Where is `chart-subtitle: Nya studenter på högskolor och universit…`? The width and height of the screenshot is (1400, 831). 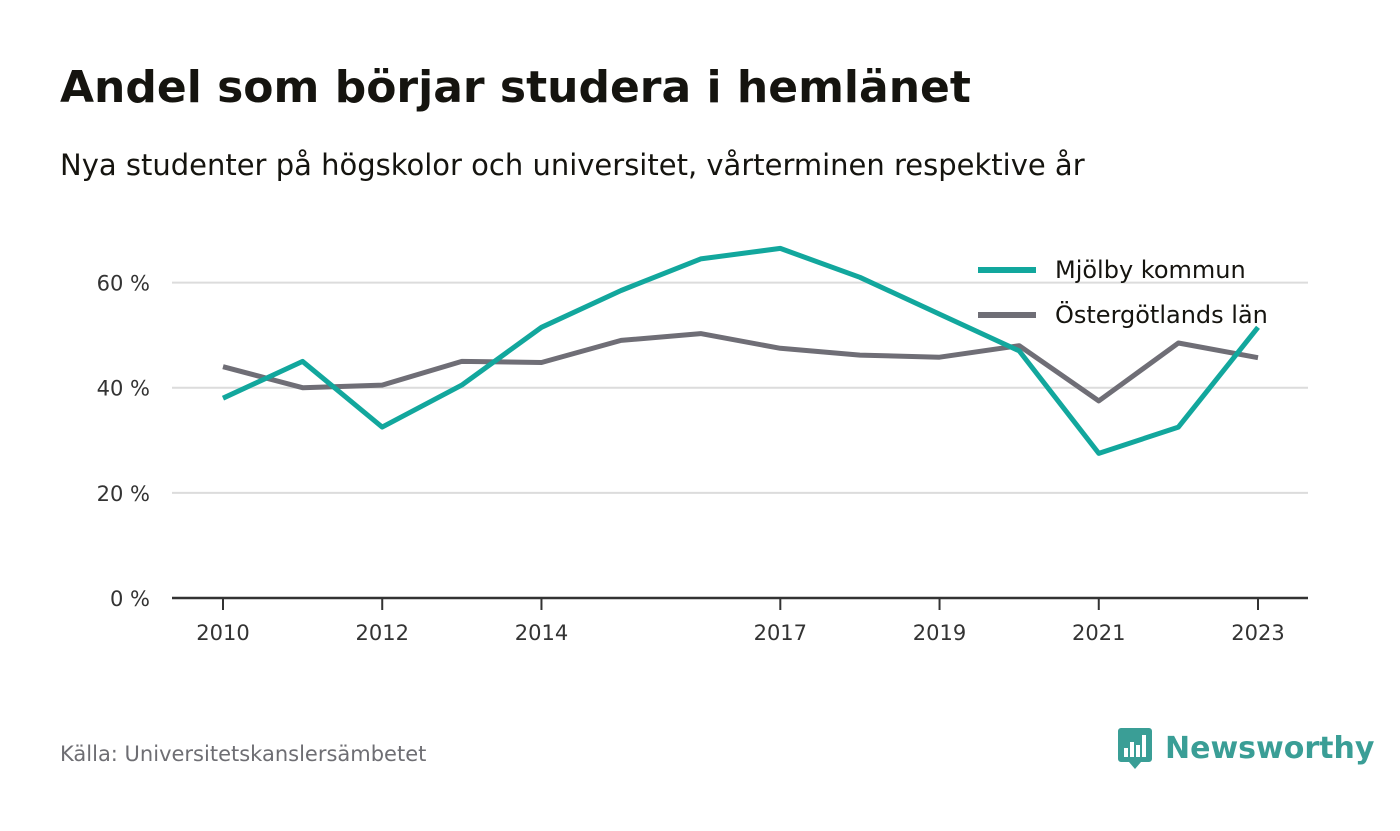
chart-subtitle: Nya studenter på högskolor och universit… is located at coordinates (572, 165).